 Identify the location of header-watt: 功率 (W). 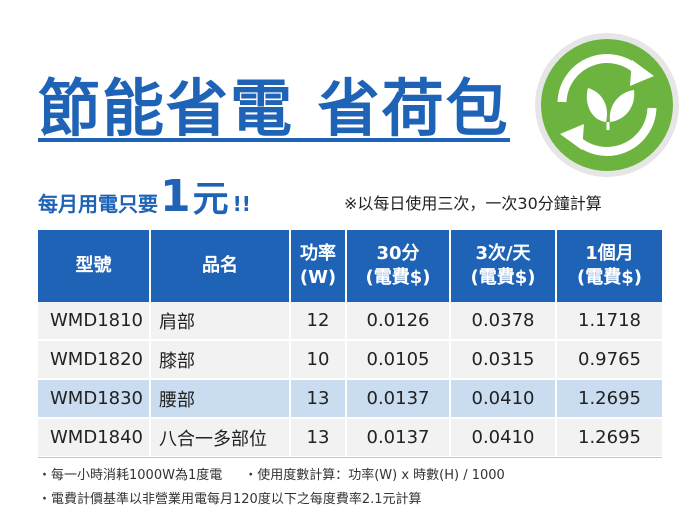
(318, 266).